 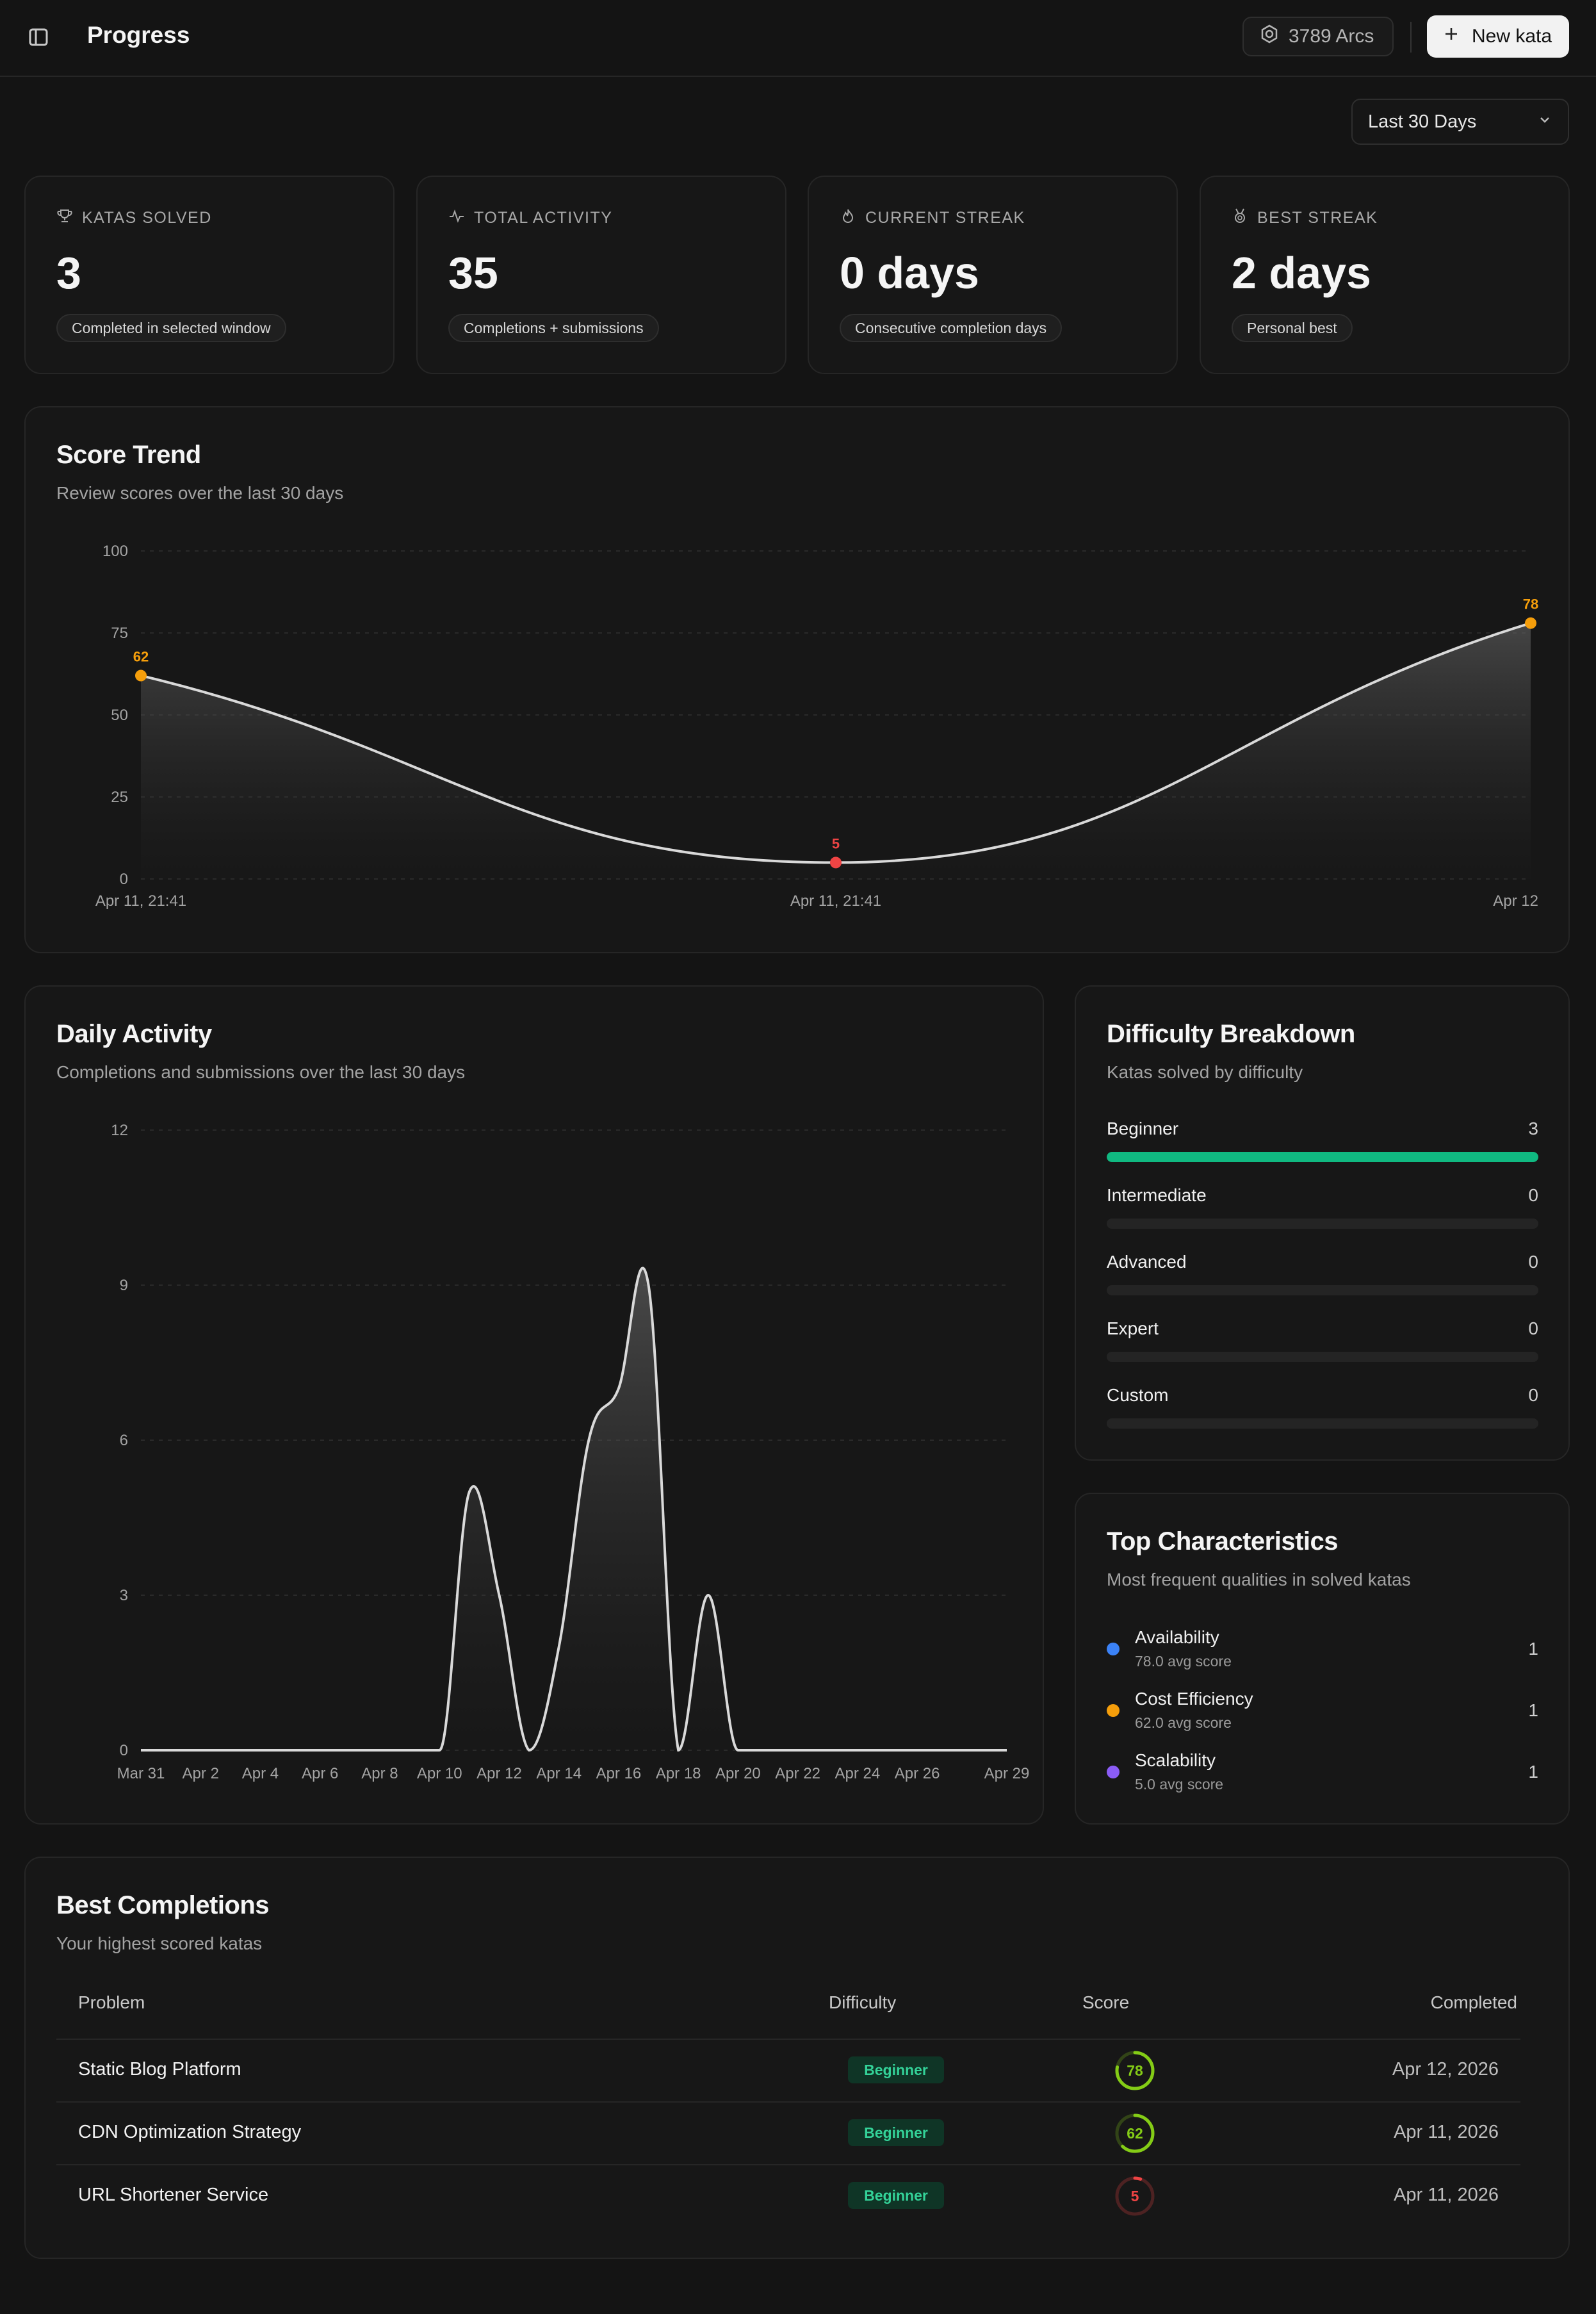 I want to click on characteristics-subtitle: Most frequent qualities in solved katas, so click(x=1259, y=1579).